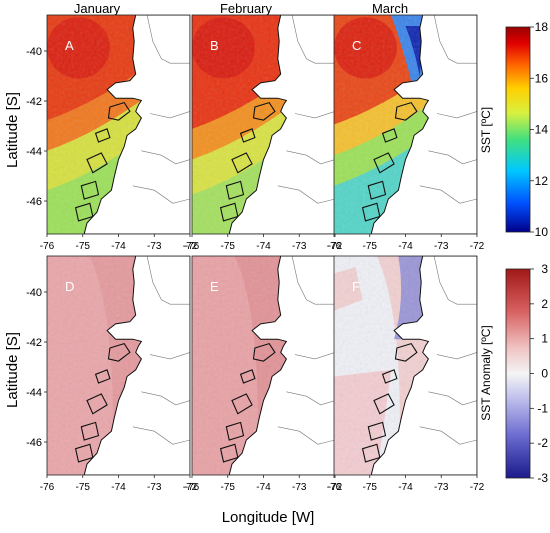  What do you see at coordinates (544, 269) in the screenshot?
I see `colorbar-tick-label: 3` at bounding box center [544, 269].